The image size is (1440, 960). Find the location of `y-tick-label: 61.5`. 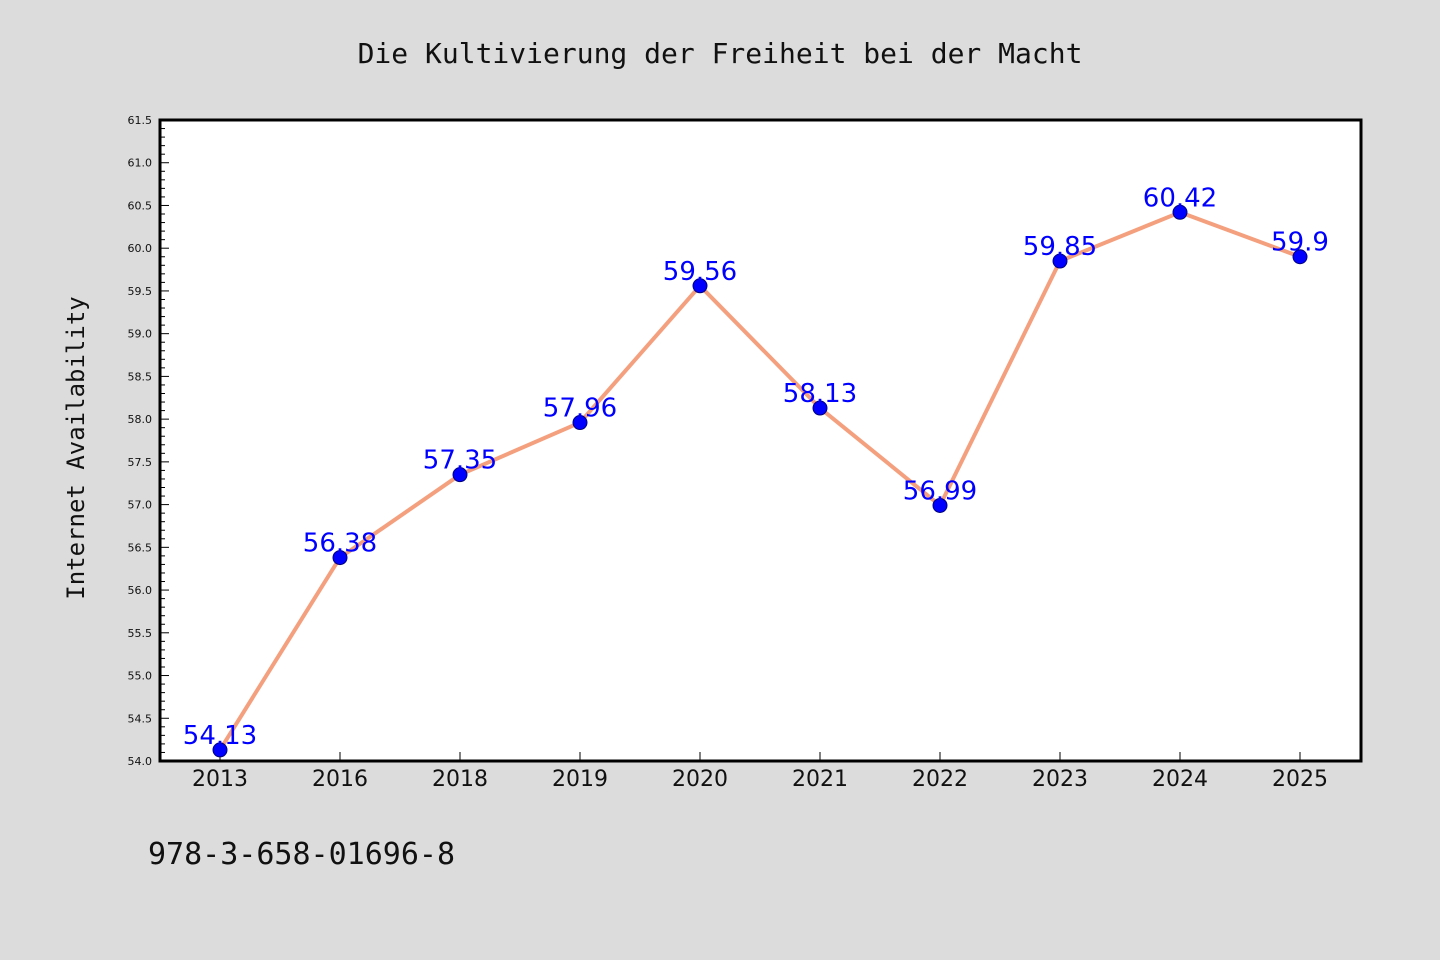

y-tick-label: 61.5 is located at coordinates (140, 120).